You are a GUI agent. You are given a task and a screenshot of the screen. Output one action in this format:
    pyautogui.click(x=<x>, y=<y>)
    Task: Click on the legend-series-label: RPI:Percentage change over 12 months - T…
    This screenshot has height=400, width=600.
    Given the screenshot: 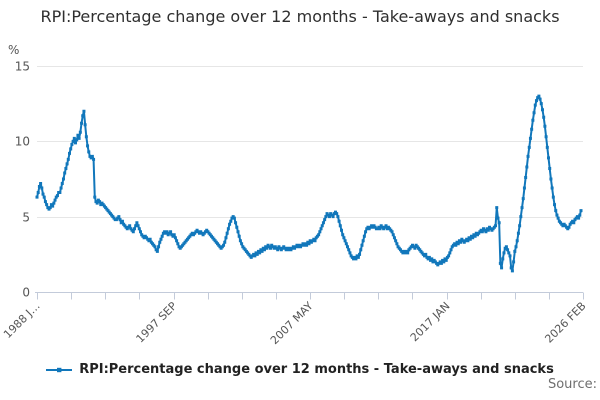 What is the action you would take?
    pyautogui.click(x=316, y=369)
    